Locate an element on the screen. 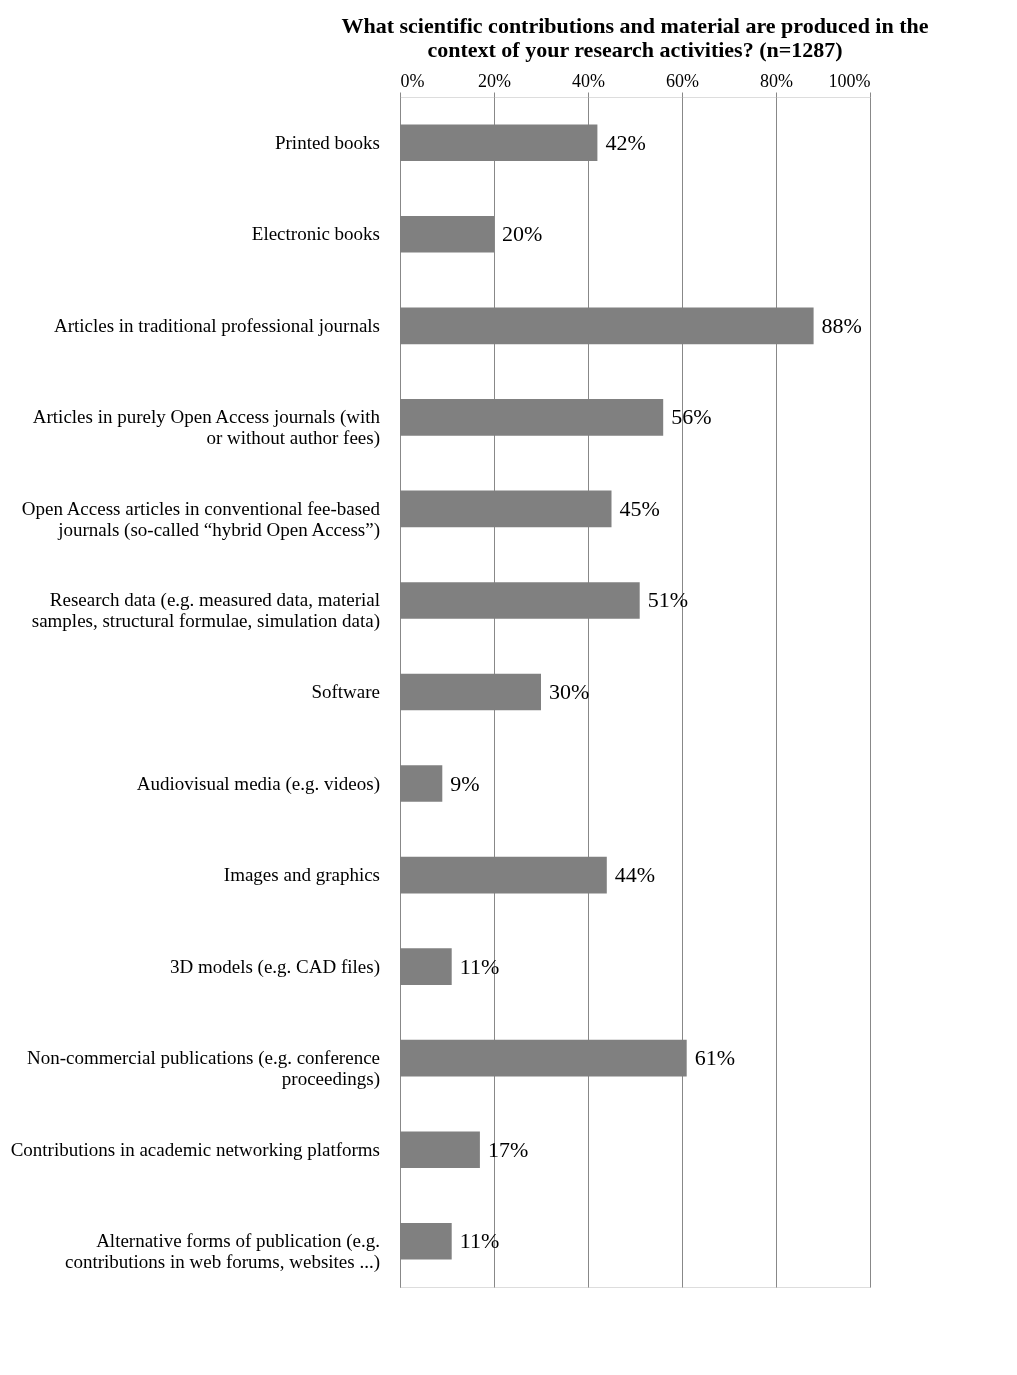  y-tick-label: Electronic books is located at coordinates (315, 234).